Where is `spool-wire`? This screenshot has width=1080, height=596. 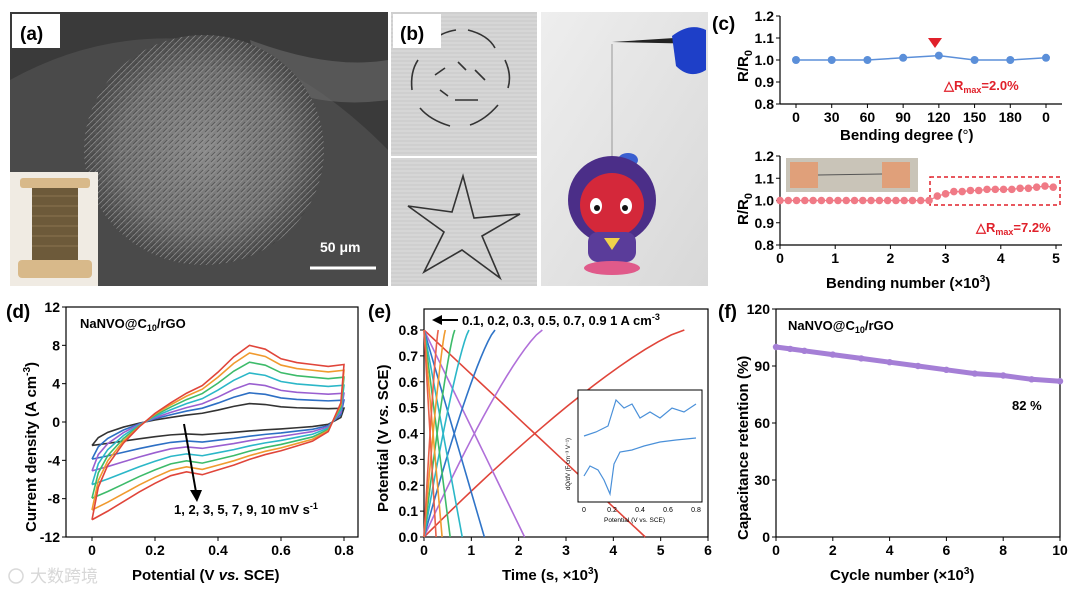
spool-wire is located at coordinates (55, 224).